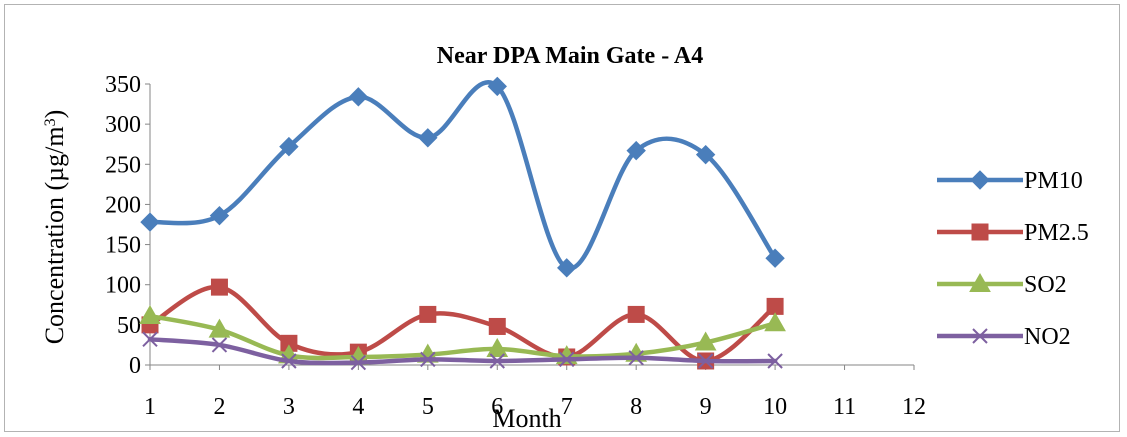 This screenshot has width=1127, height=437. Describe the element at coordinates (150, 407) in the screenshot. I see `x-tick-label: 1` at that location.